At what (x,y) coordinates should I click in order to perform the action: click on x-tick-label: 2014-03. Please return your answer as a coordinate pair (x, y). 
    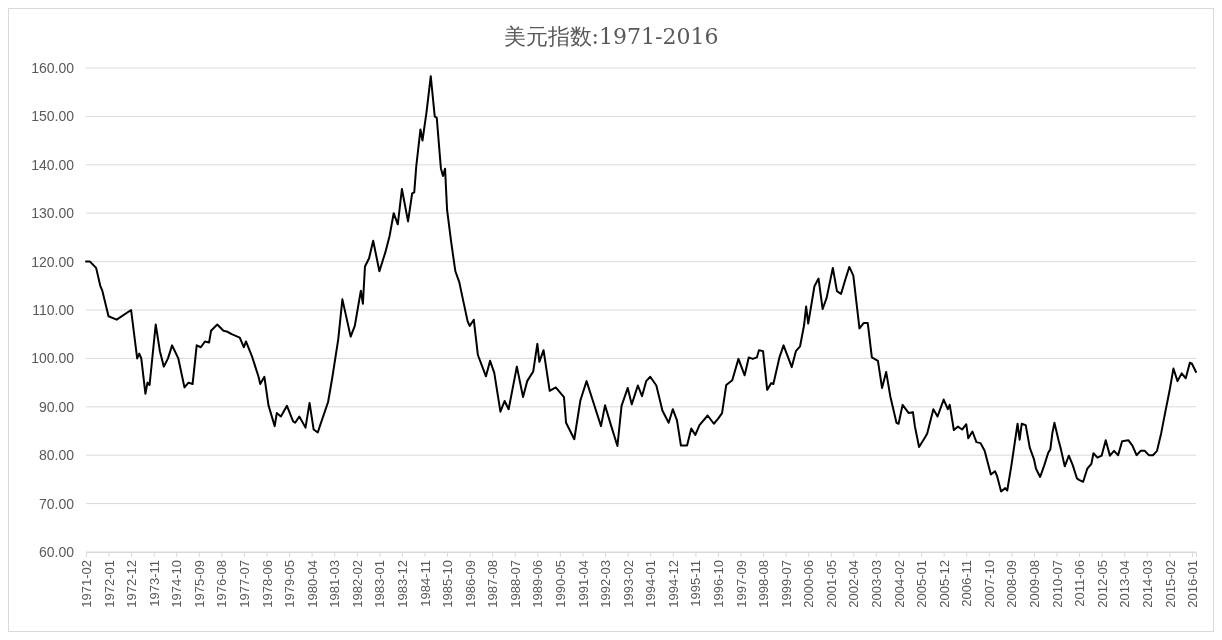
    Looking at the image, I should click on (1147, 584).